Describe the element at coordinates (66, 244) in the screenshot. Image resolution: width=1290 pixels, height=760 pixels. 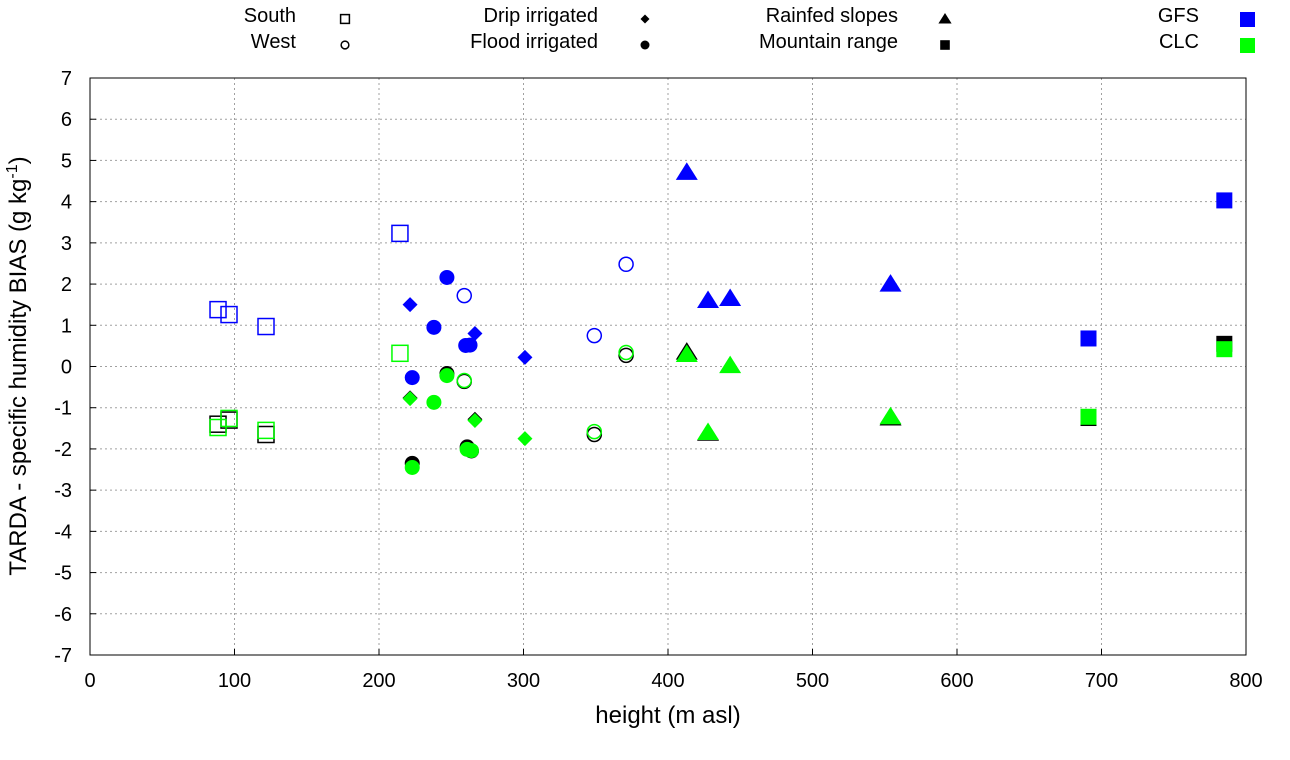
I see `y-tick-label: 3` at that location.